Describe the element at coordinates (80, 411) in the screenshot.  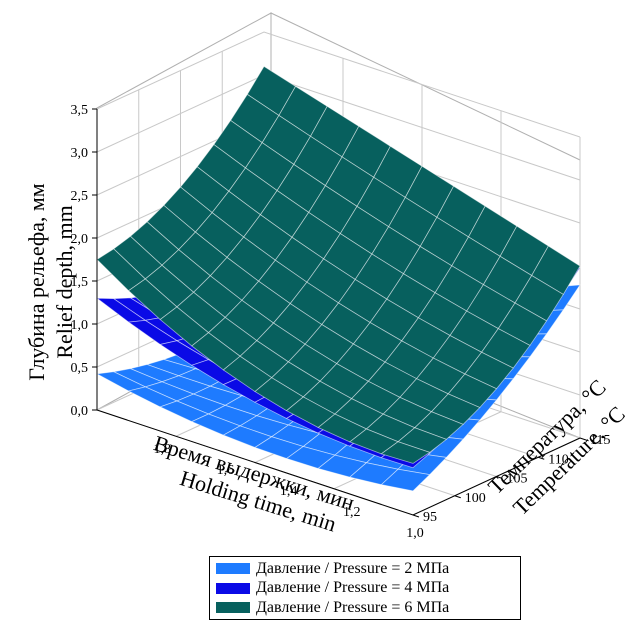
I see `z-tick-label: 0,0` at that location.